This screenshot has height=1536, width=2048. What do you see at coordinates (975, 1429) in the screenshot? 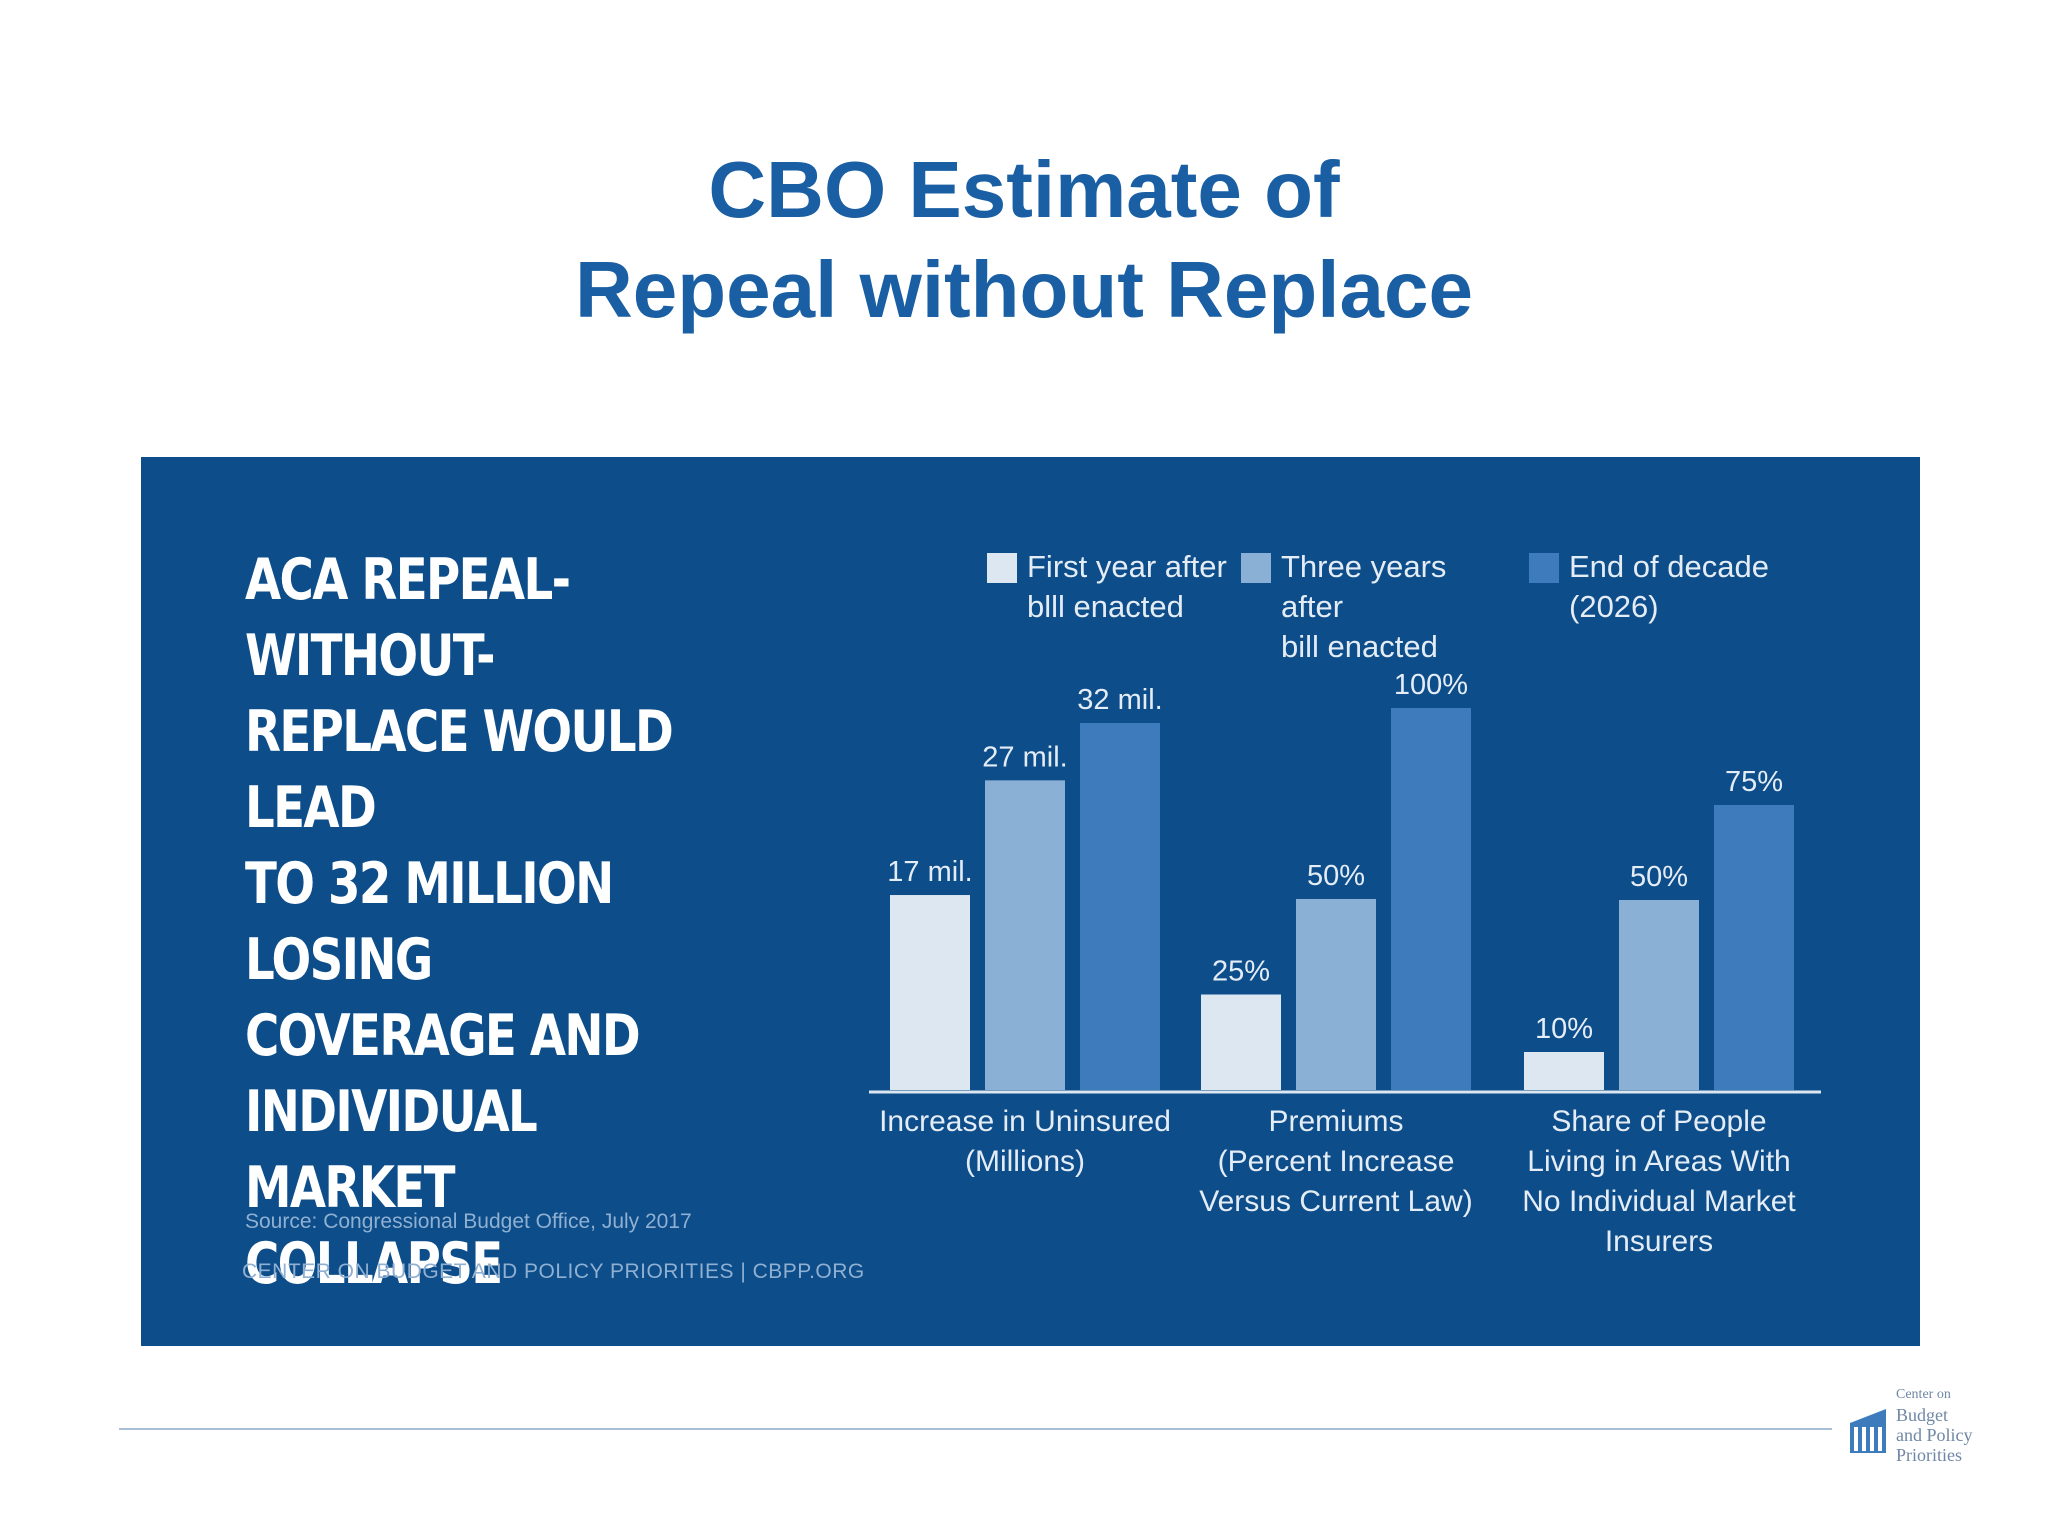
I see `footer-divider` at bounding box center [975, 1429].